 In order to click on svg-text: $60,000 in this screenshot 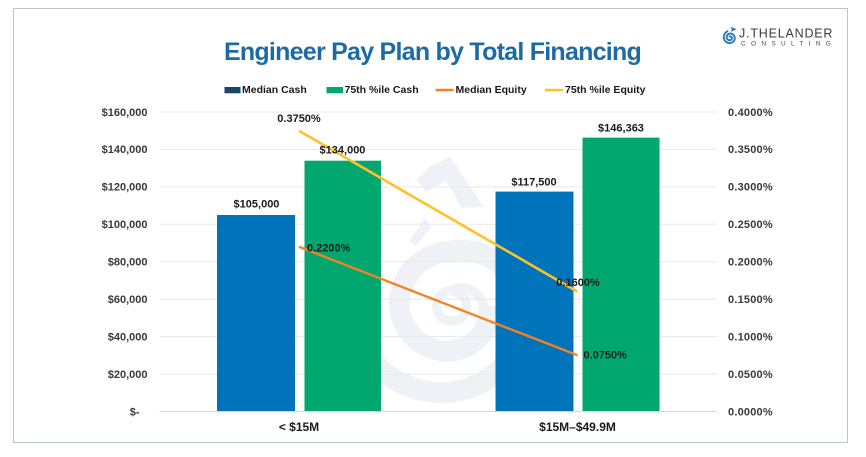, I will do `click(128, 300)`.